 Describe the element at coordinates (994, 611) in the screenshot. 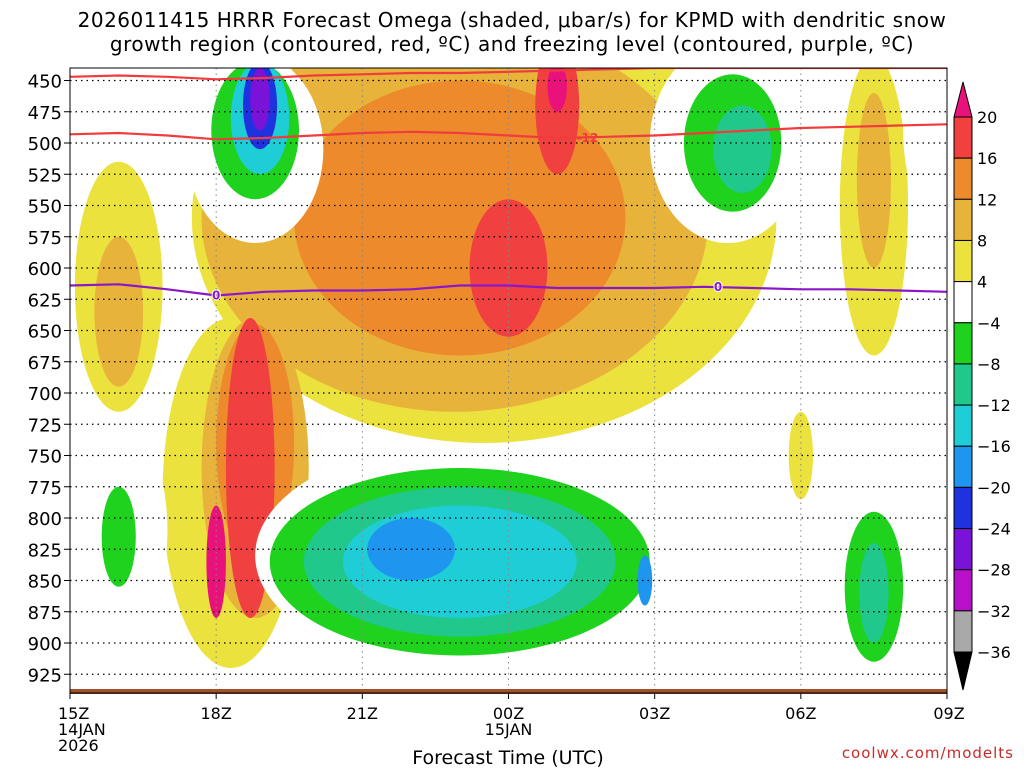

I see `colorbar-label-12: −32` at that location.